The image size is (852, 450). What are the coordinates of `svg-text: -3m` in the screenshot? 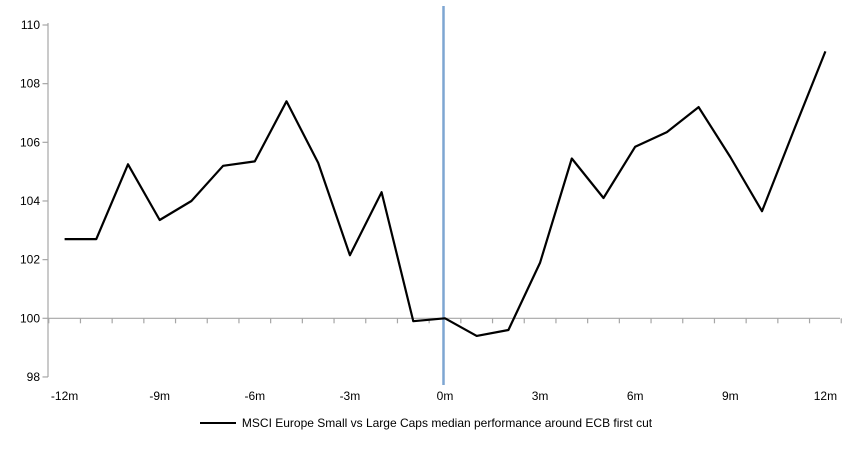 It's located at (350, 396).